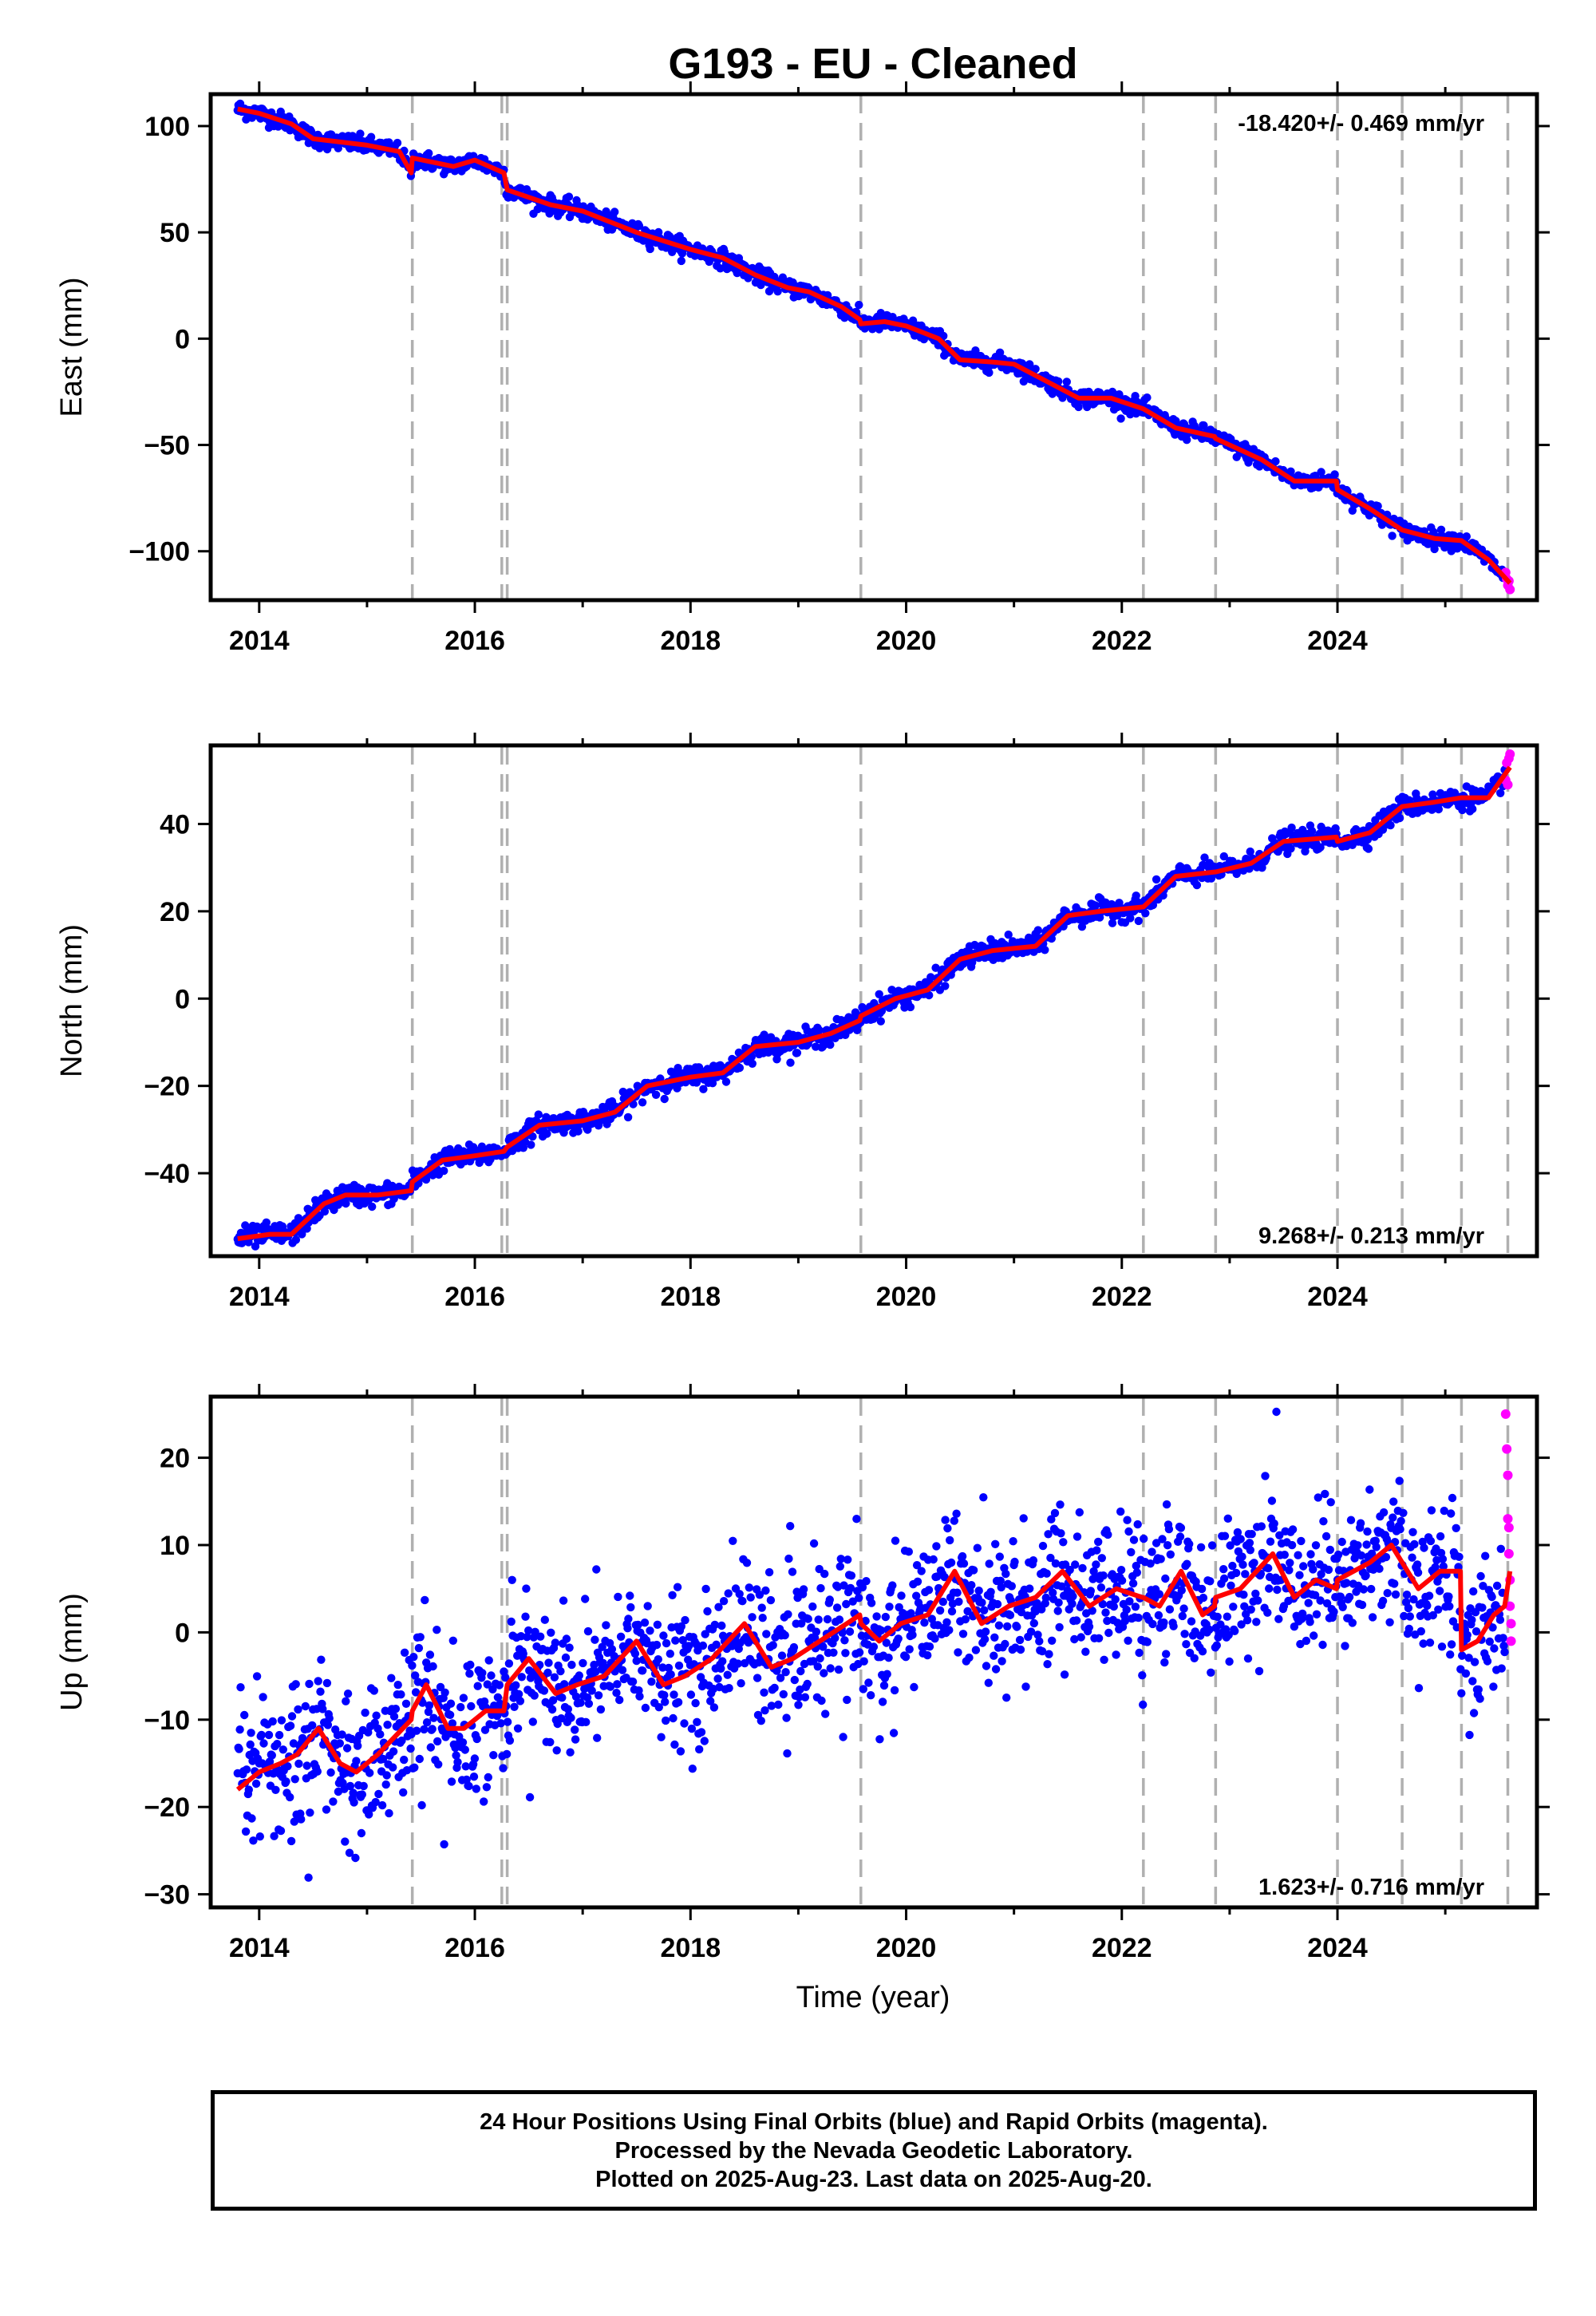 Image resolution: width=1596 pixels, height=2316 pixels. I want to click on y-tick-label: 20, so click(175, 912).